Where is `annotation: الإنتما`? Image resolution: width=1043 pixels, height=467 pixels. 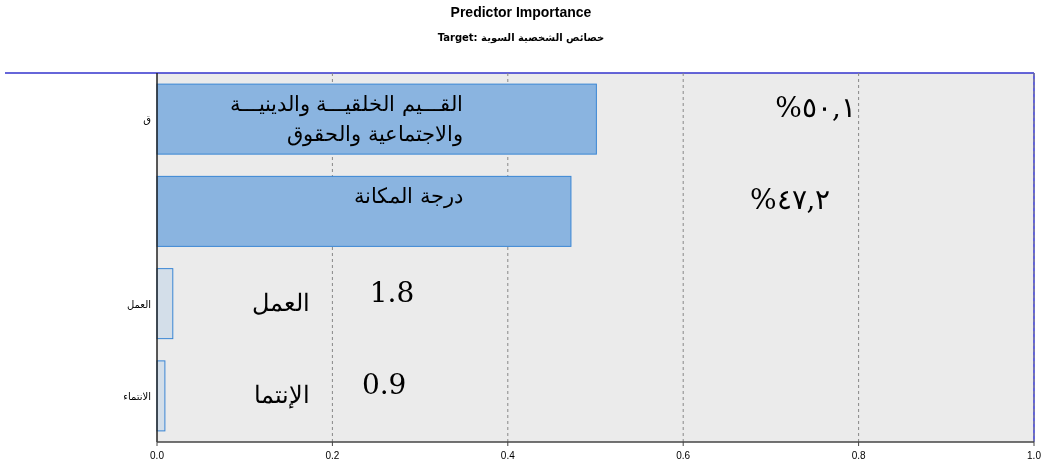
annotation: الإنتما is located at coordinates (281, 394).